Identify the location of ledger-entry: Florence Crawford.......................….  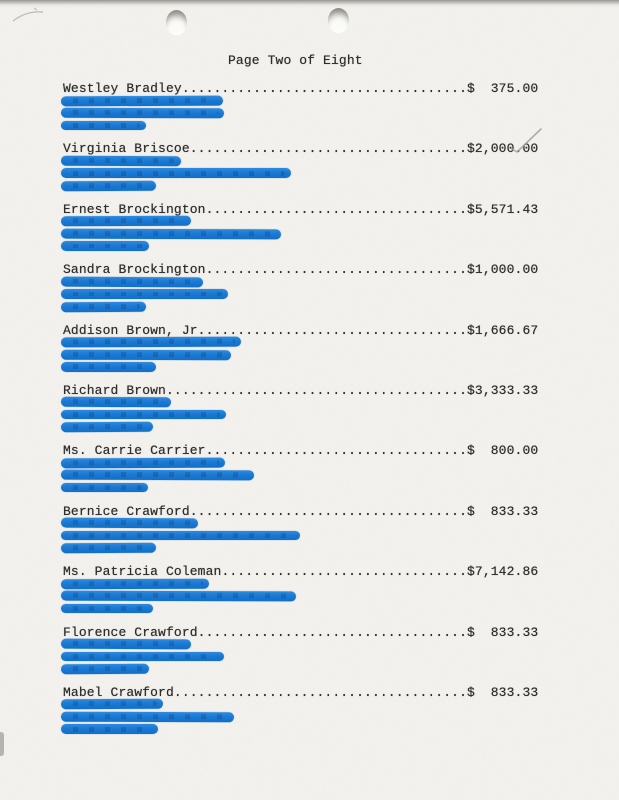
(304, 655).